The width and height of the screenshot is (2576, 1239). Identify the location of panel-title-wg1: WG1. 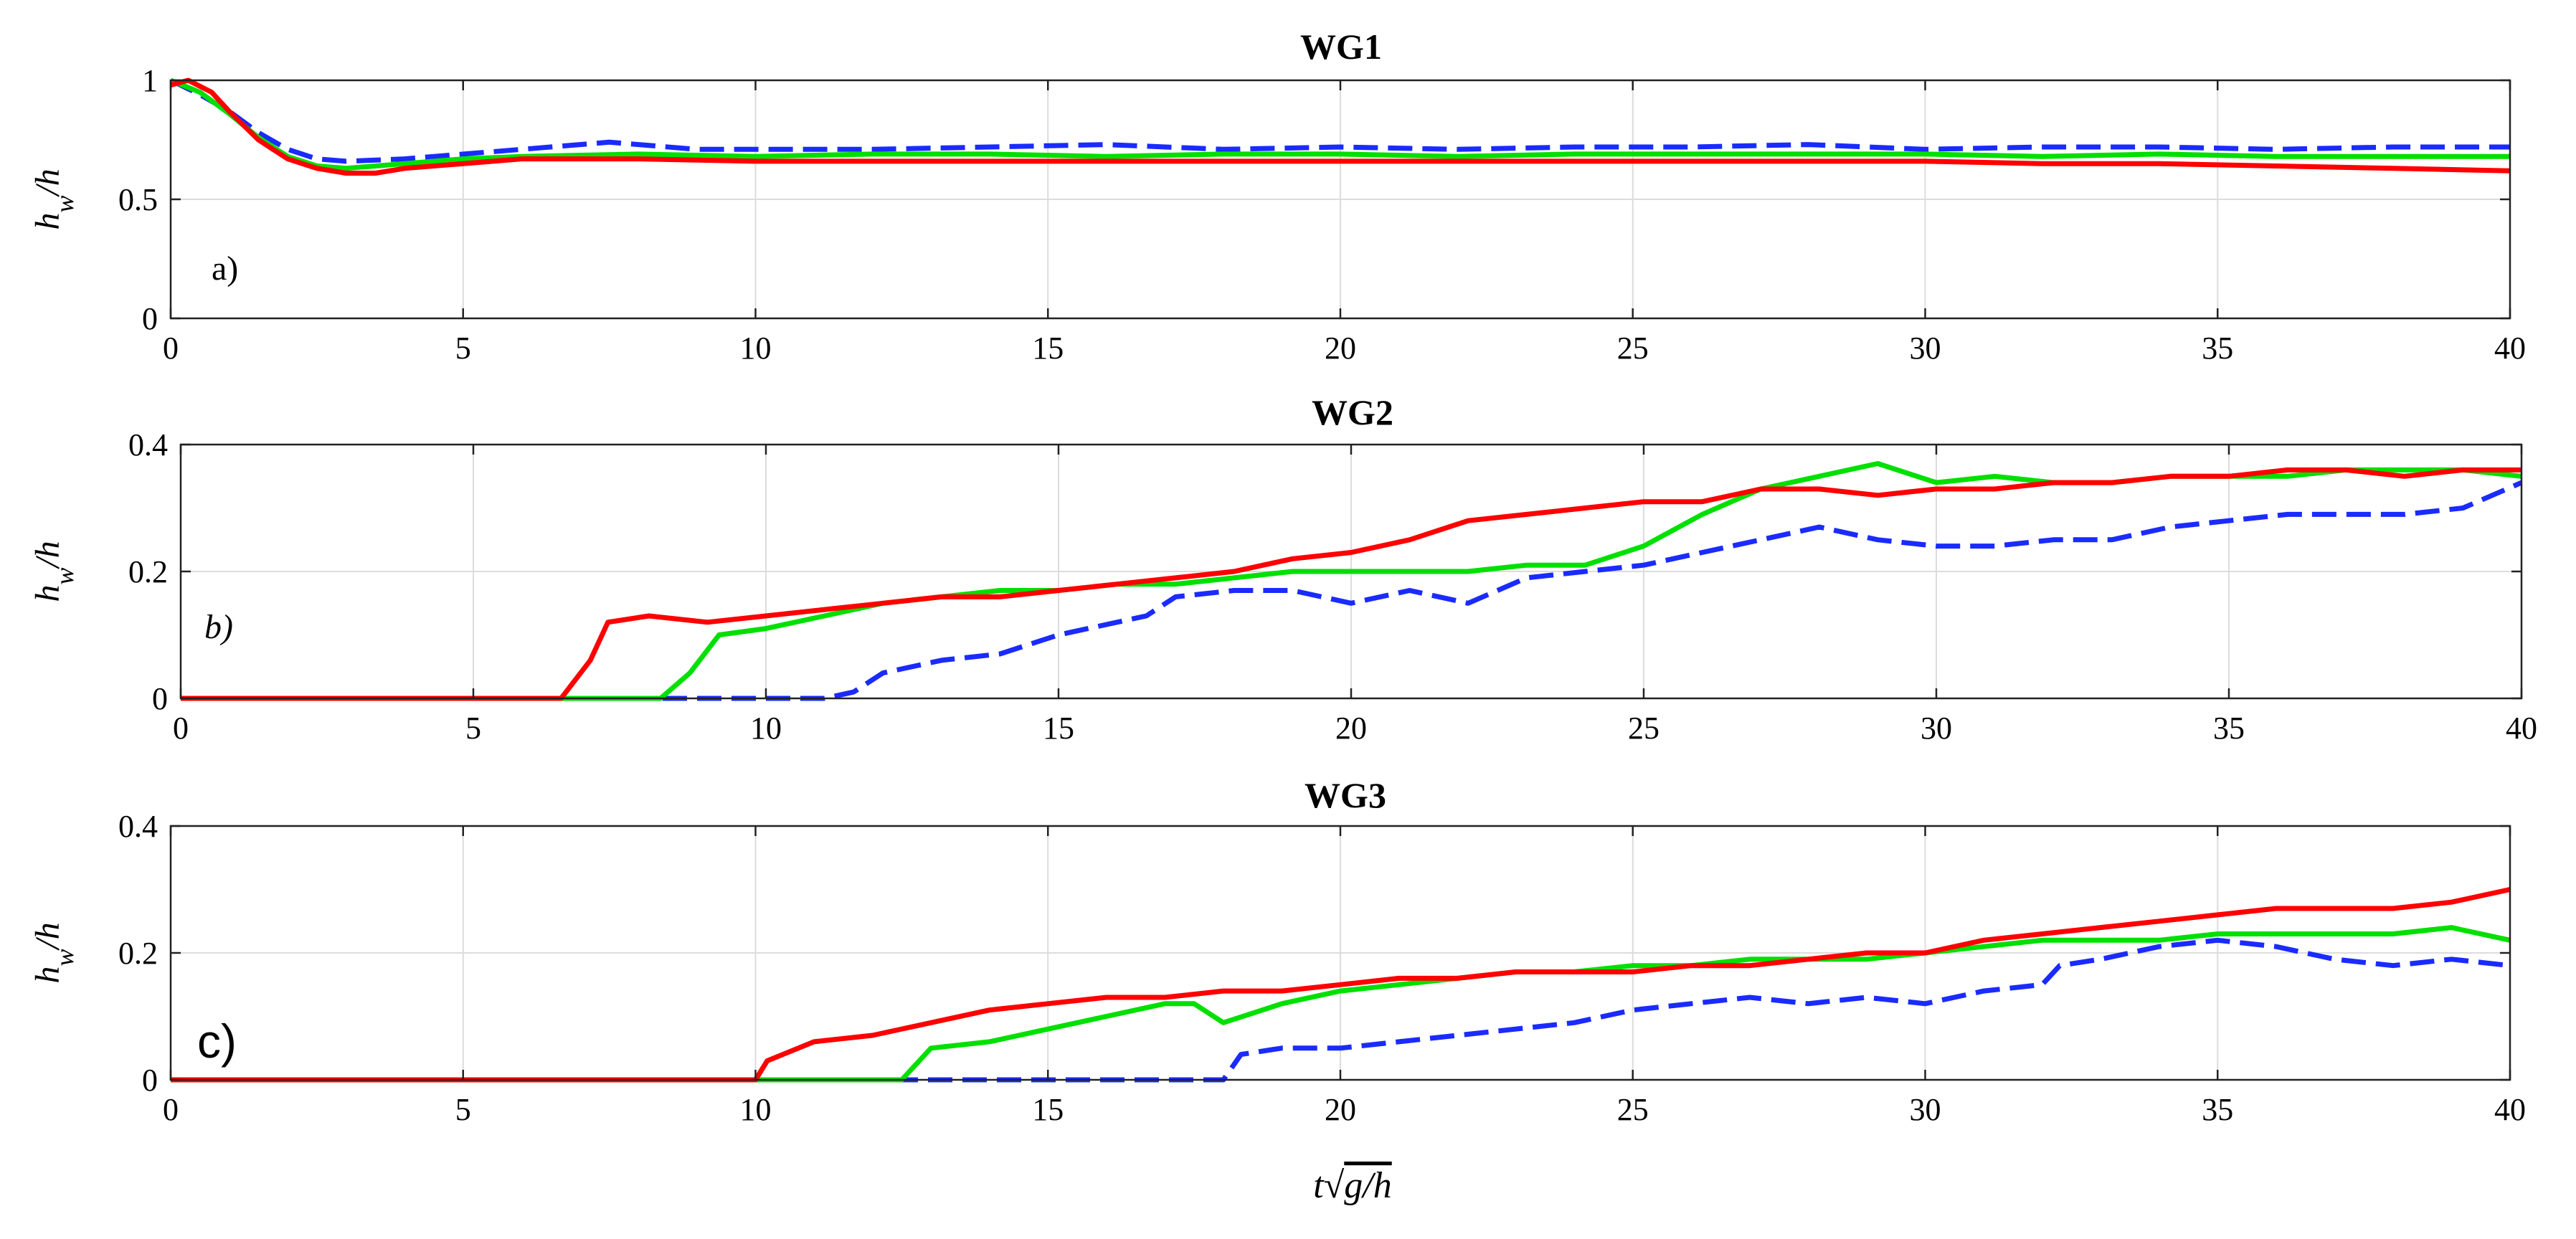
(1341, 47).